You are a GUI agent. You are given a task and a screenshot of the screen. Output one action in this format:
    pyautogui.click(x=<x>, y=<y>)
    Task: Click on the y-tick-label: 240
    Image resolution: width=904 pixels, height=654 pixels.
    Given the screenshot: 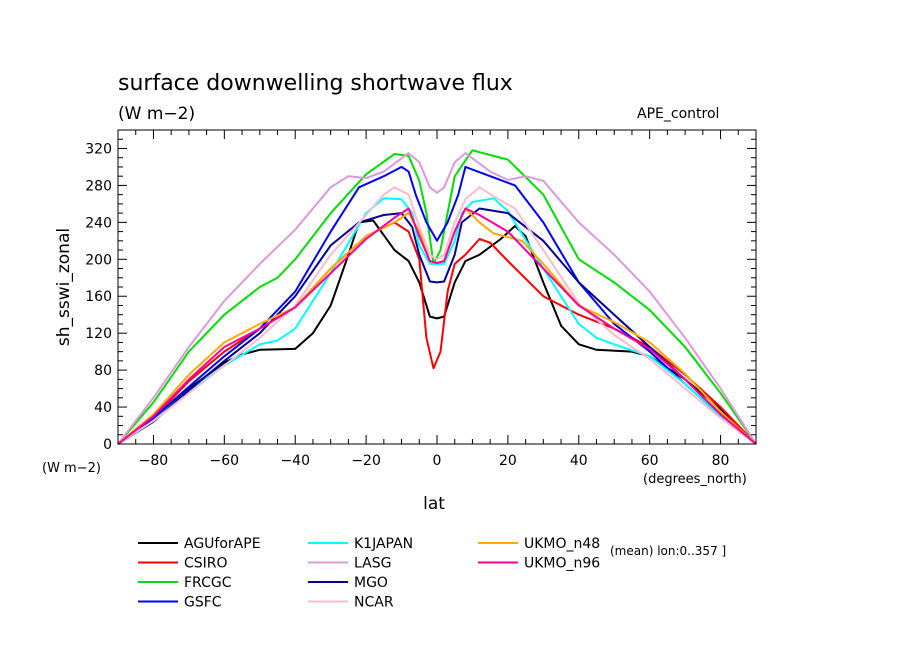 What is the action you would take?
    pyautogui.click(x=98, y=223)
    